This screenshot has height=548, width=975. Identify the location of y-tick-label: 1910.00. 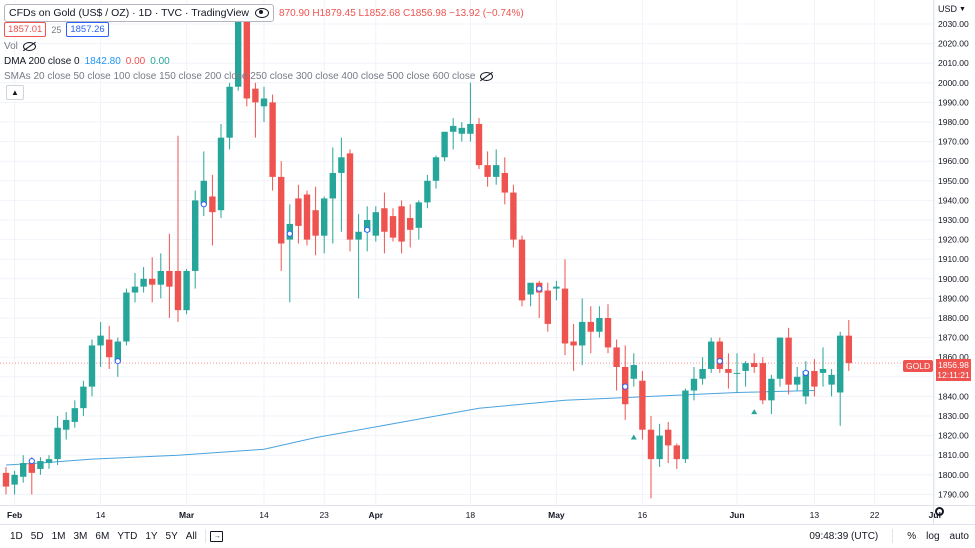
(953, 259).